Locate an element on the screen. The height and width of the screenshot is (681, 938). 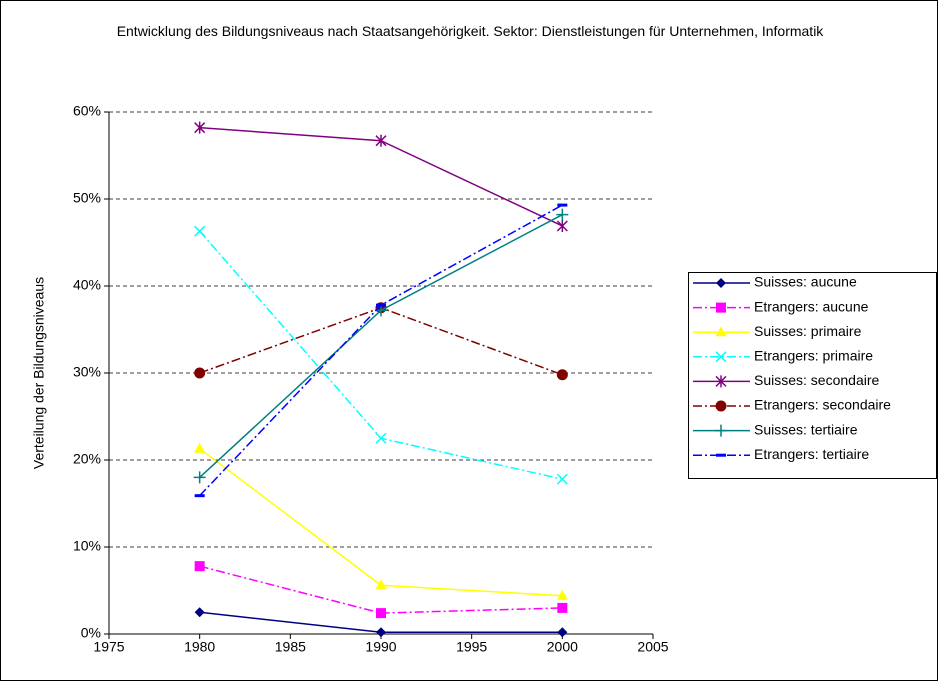
legend-label: Suisses: aucune is located at coordinates (805, 282).